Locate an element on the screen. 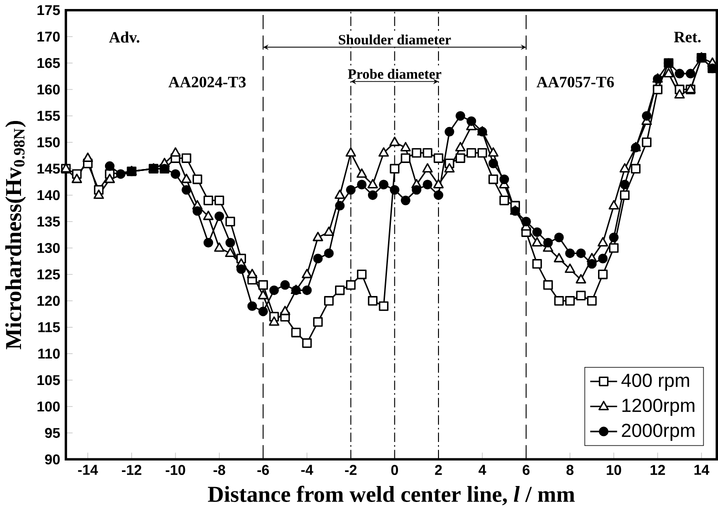  x-tick-label: -2 is located at coordinates (351, 470).